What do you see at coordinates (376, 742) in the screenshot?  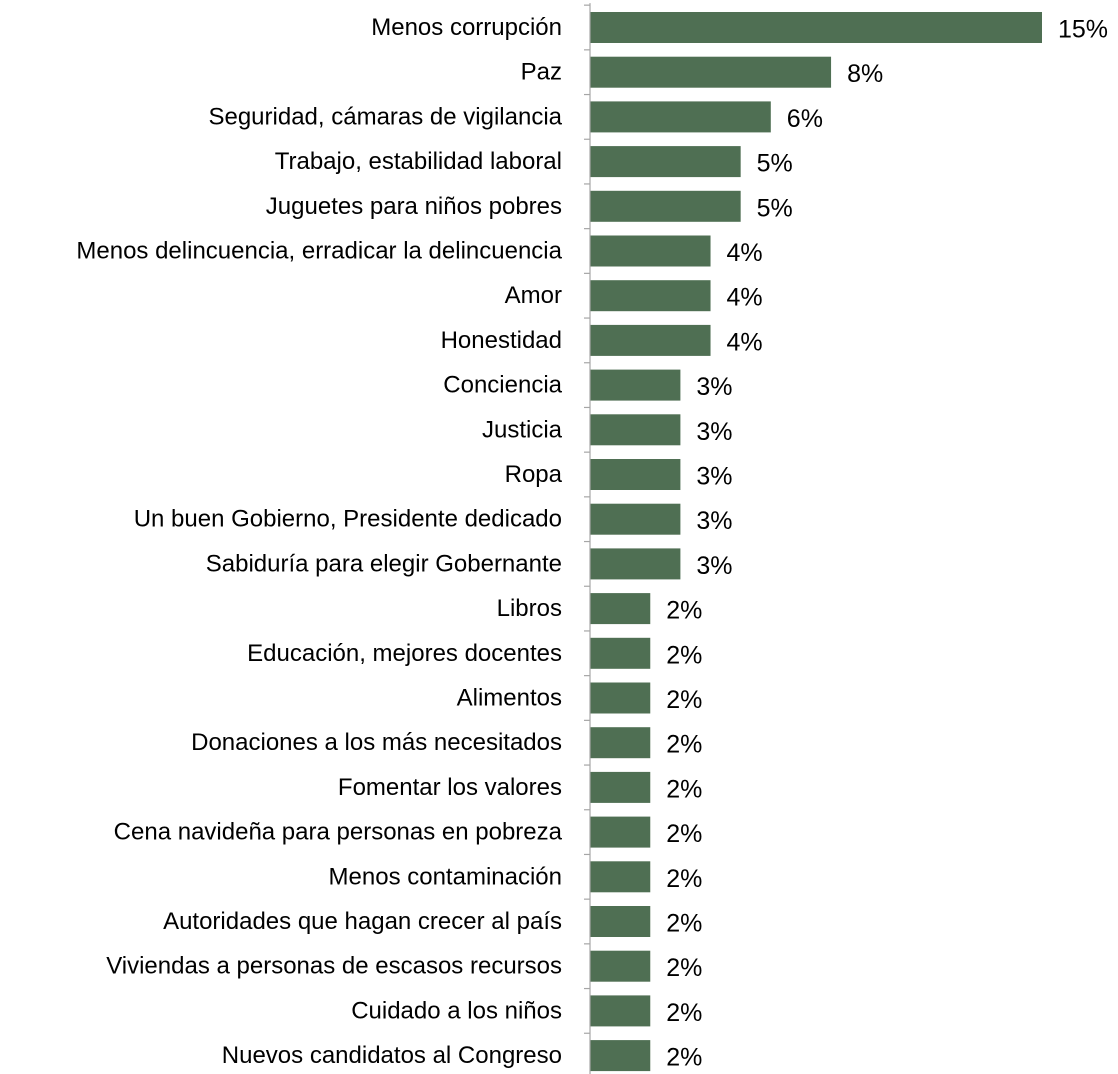 I see `category-label: Donaciones a los más necesitados` at bounding box center [376, 742].